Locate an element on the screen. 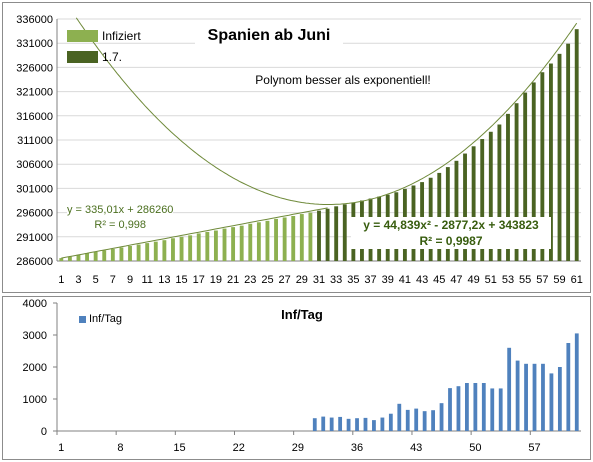 The image size is (593, 462). legend-label-july: 1.7. is located at coordinates (112, 56).